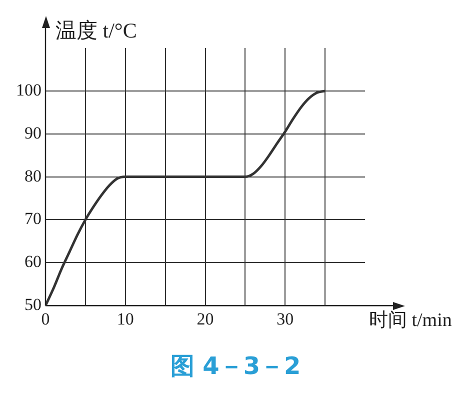 This screenshot has width=471, height=407. Describe the element at coordinates (235, 366) in the screenshot. I see `caption: 图 4－3－2` at that location.